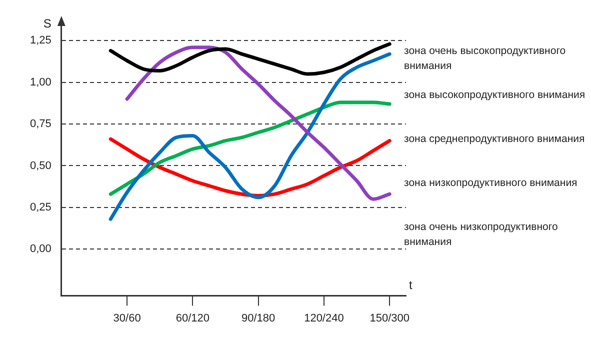 Image resolution: width=591 pixels, height=341 pixels. Describe the element at coordinates (324, 318) in the screenshot. I see `x-tick-label: 120/240` at that location.